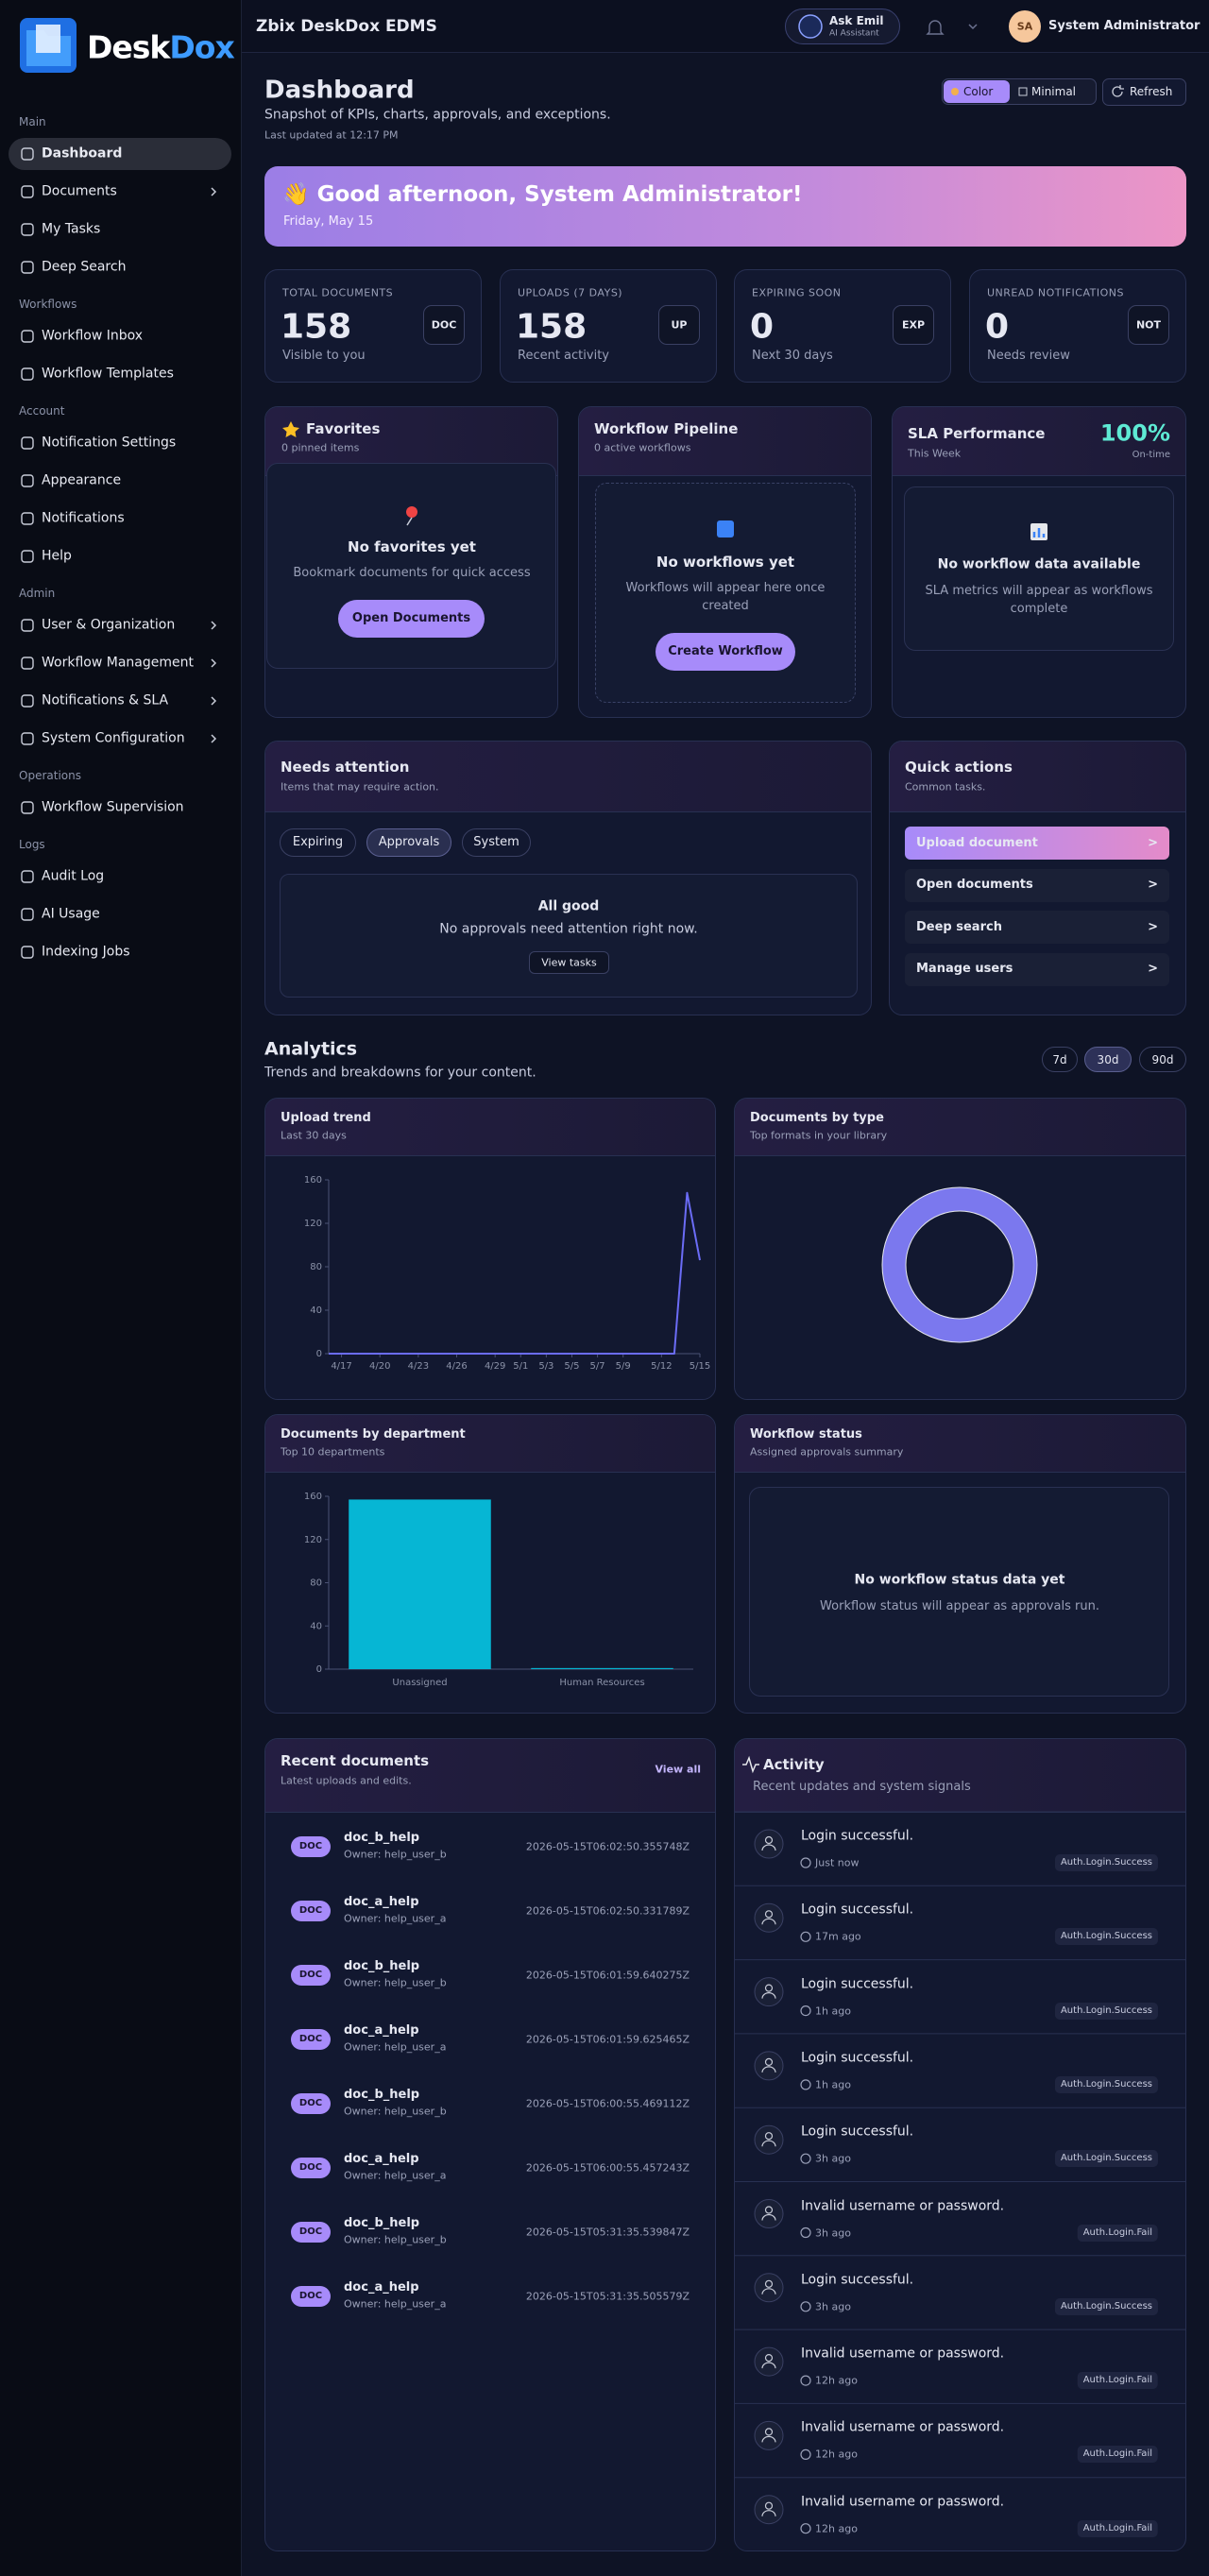 This screenshot has width=1209, height=2576. Describe the element at coordinates (607, 1911) in the screenshot. I see `doc-time: 2026-05-15T06:02:50.331789Z` at that location.